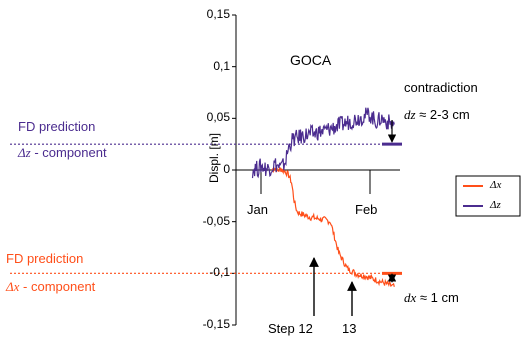 This screenshot has height=342, width=526. What do you see at coordinates (437, 297) in the screenshot?
I see `dx-value: ≈ 1 cm` at bounding box center [437, 297].